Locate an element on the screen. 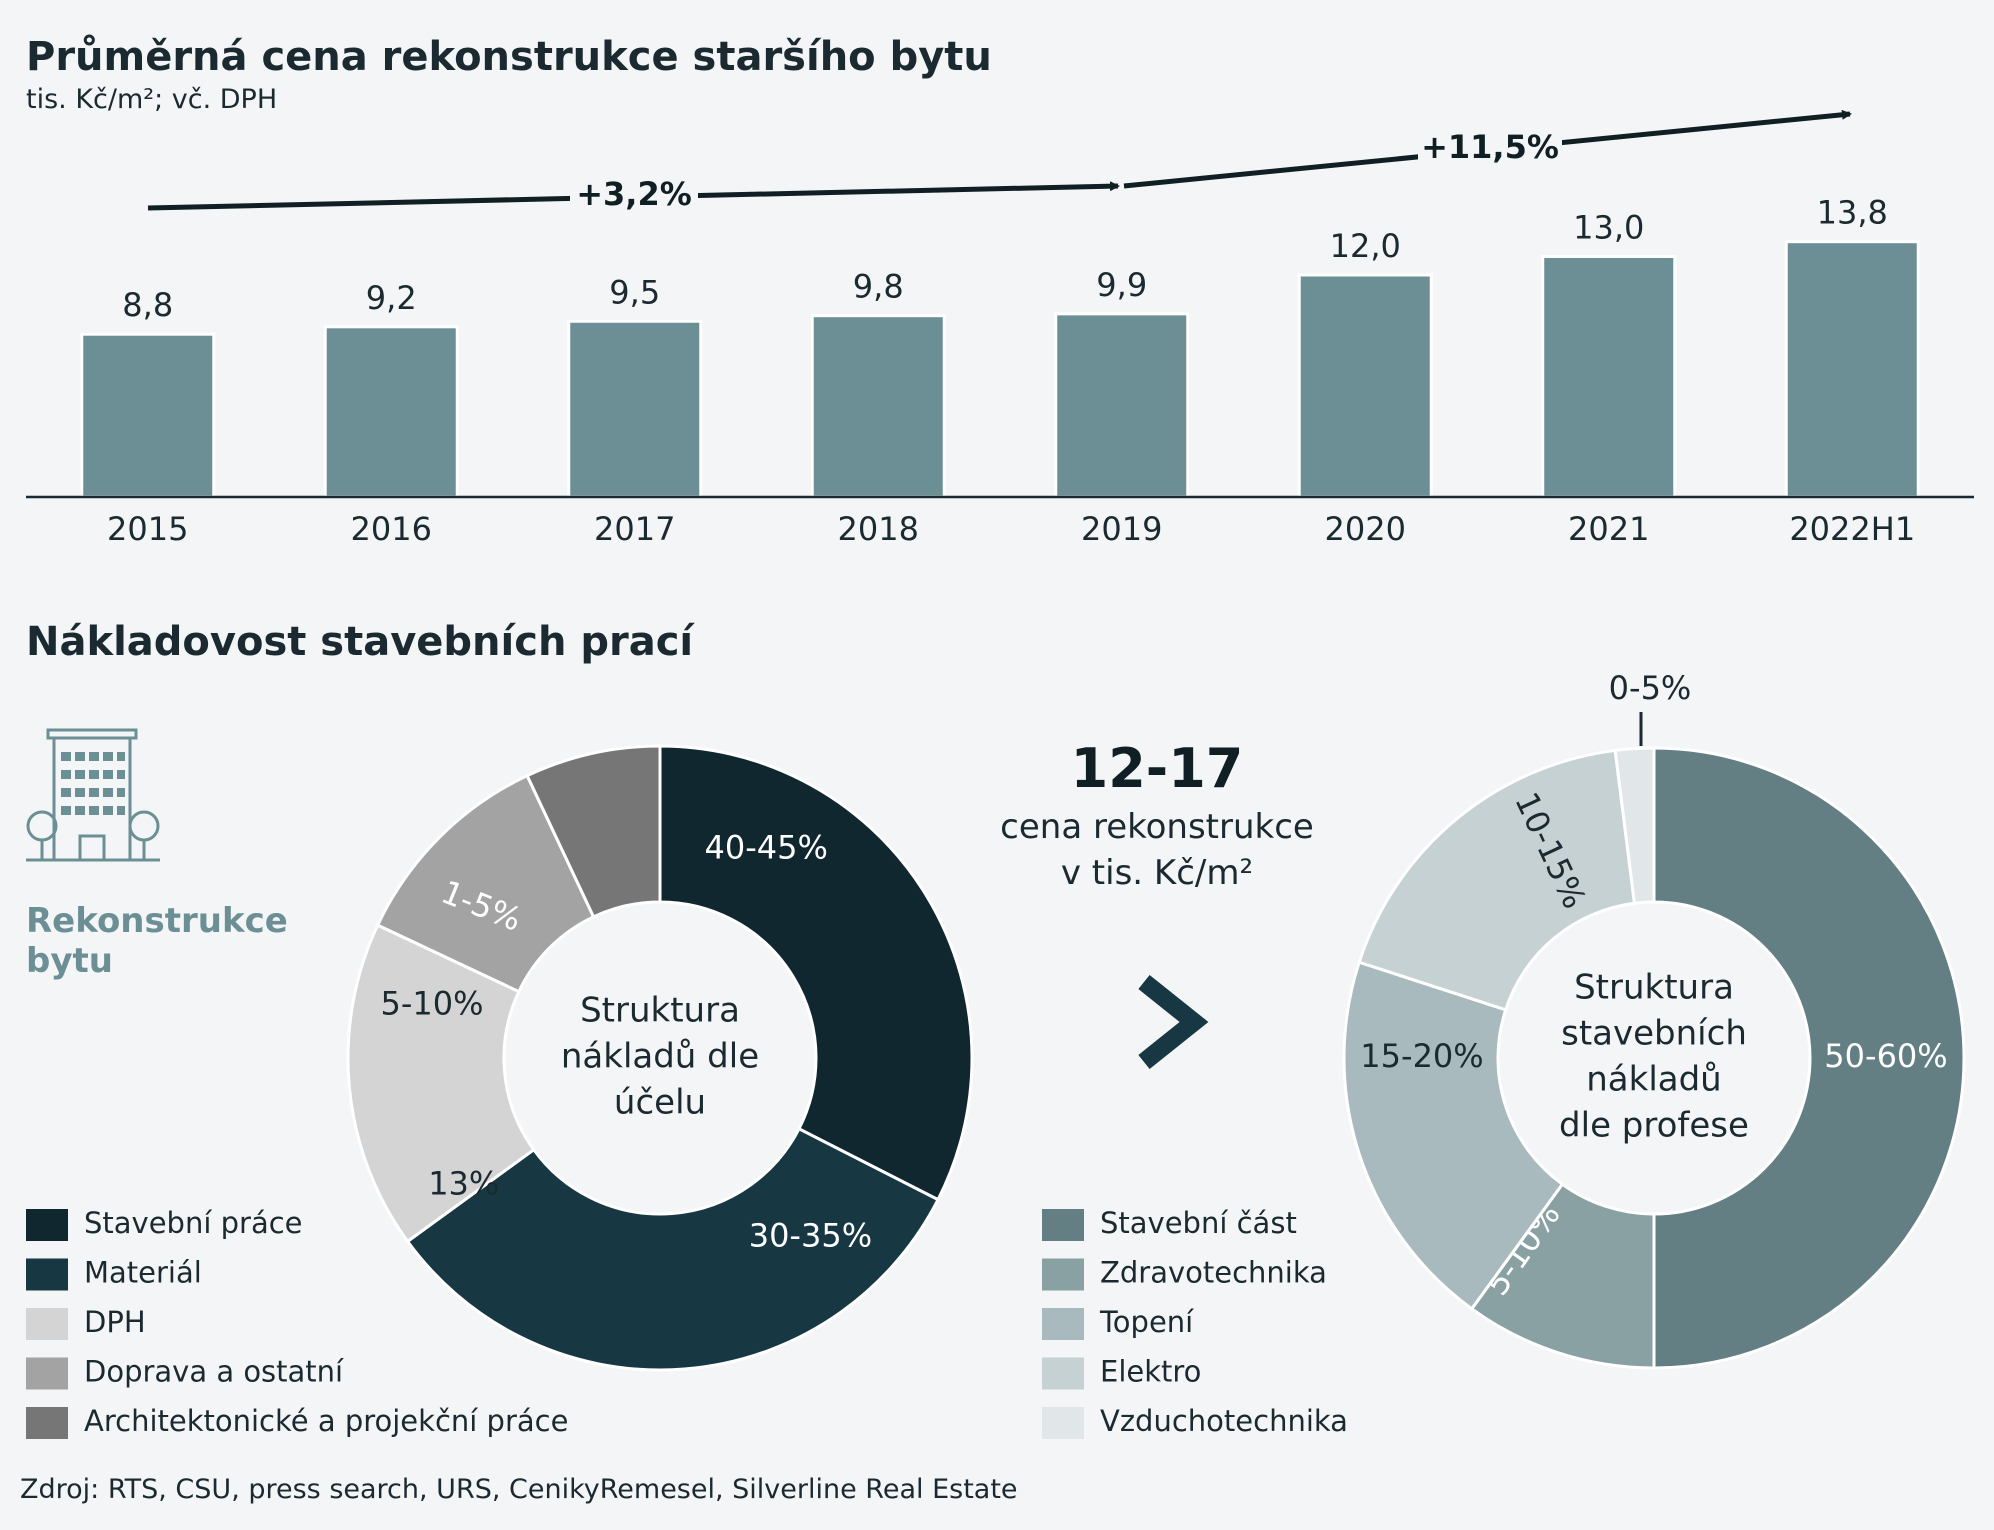  x-tick-label: 2020 is located at coordinates (1365, 529).